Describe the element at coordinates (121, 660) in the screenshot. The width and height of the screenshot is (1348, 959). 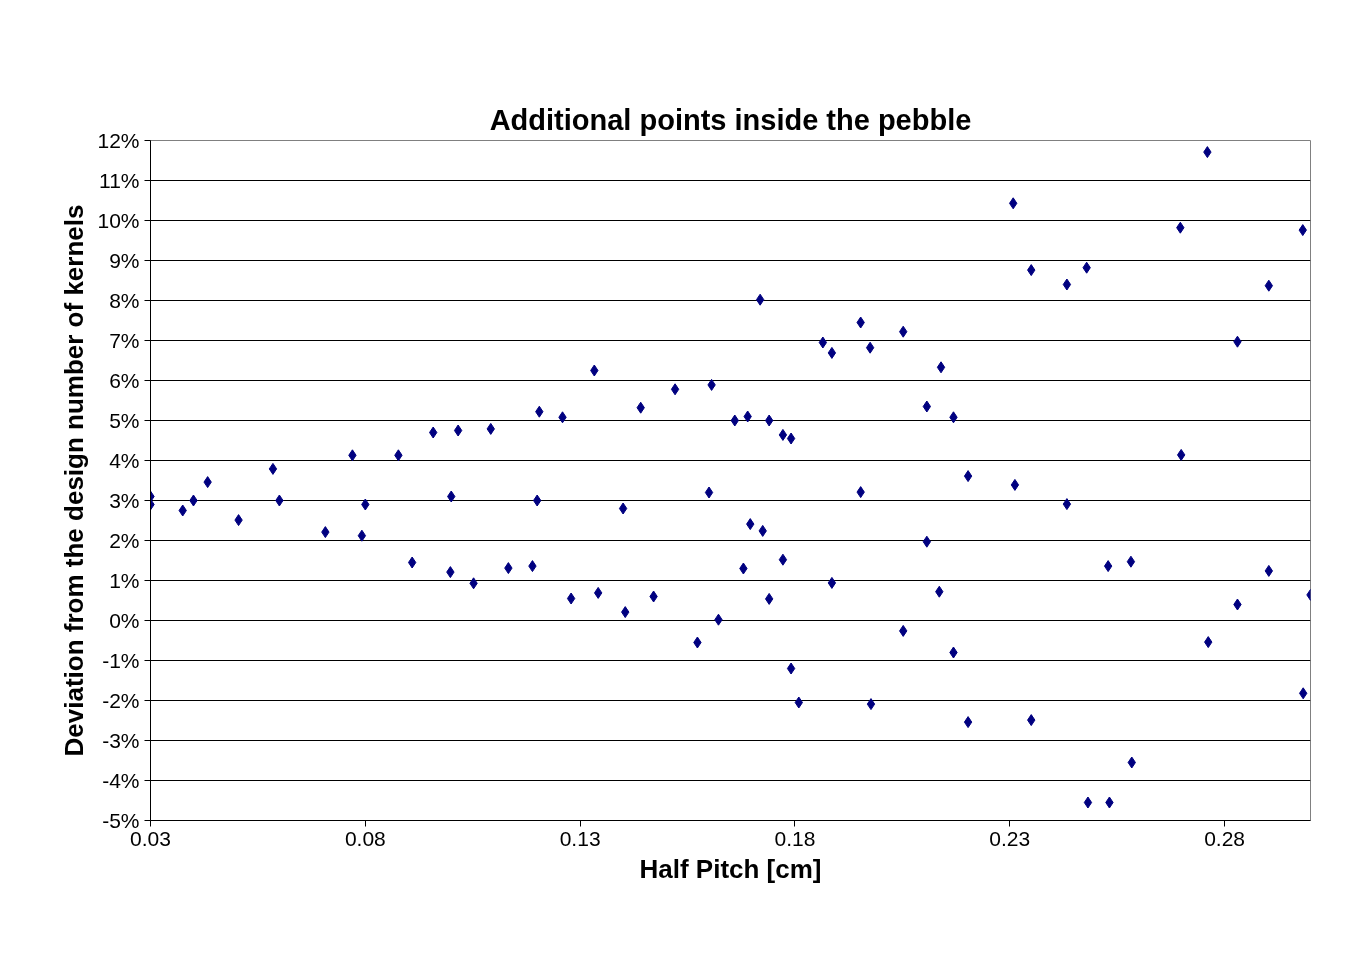
I see `y-tick-label: -1%` at that location.